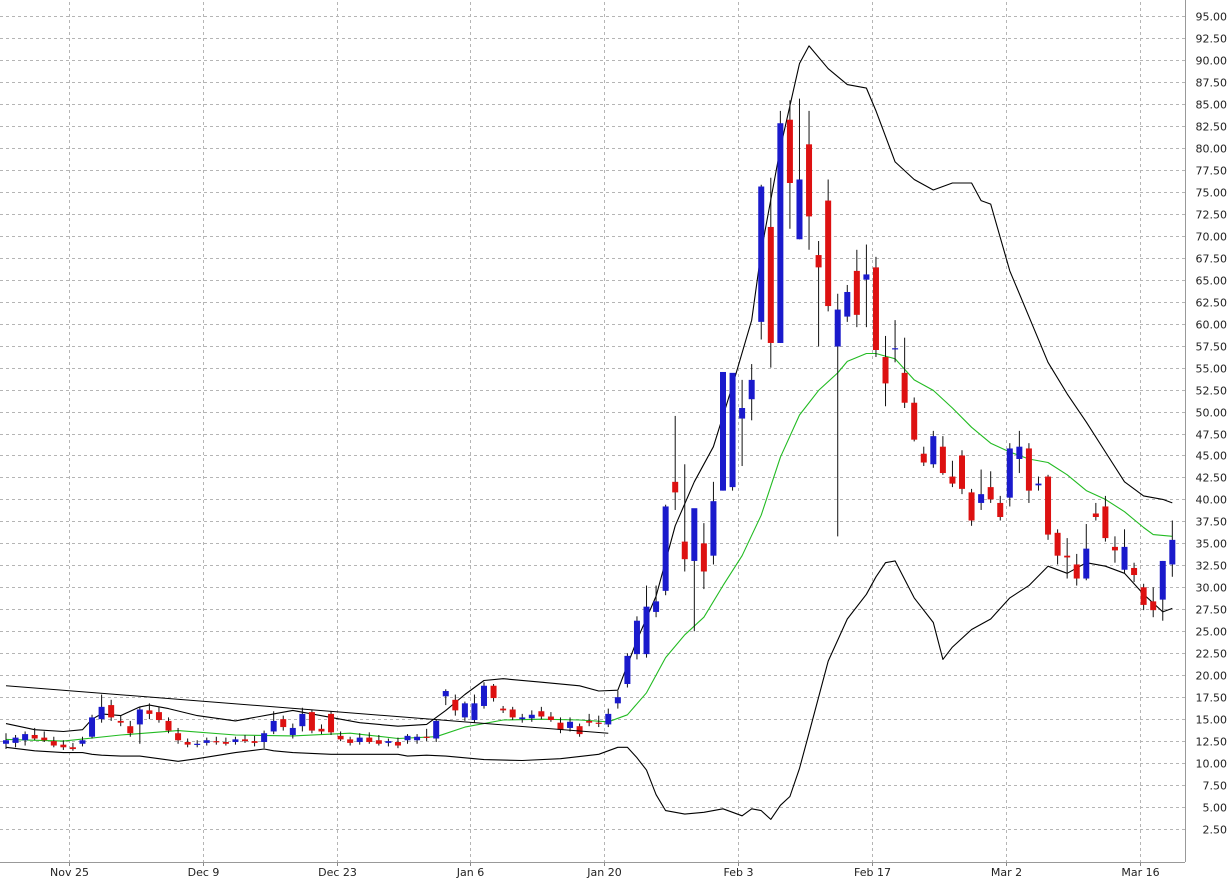 This screenshot has height=889, width=1231. I want to click on y-tick-label: 42.50, so click(1212, 478).